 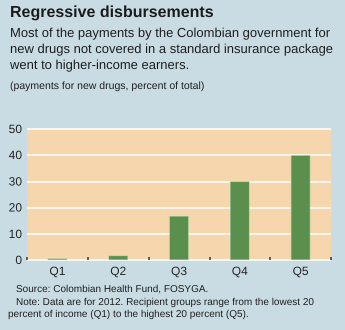 What do you see at coordinates (57, 271) in the screenshot?
I see `x-tick-label: Q1` at bounding box center [57, 271].